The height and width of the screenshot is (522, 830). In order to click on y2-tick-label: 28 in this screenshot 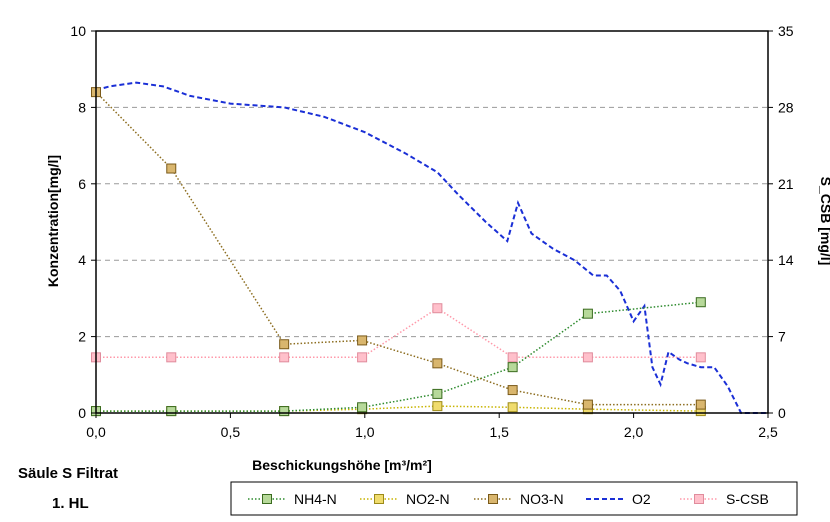, I will do `click(786, 107)`.